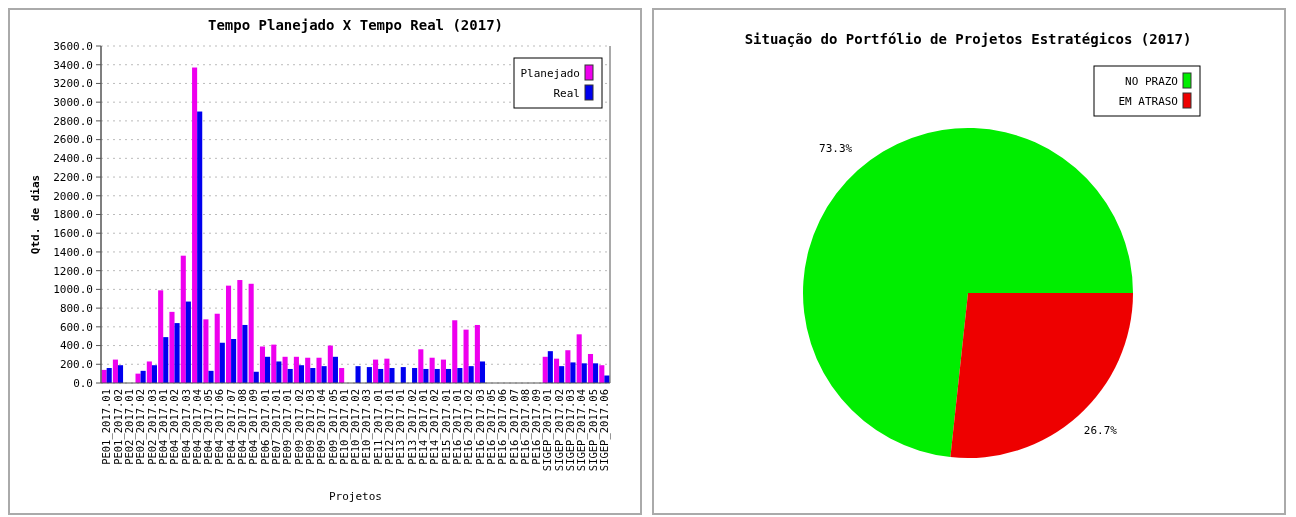 This screenshot has height=517, width=1296. What do you see at coordinates (76, 346) in the screenshot?
I see `y-tick-label: 400.0` at bounding box center [76, 346].